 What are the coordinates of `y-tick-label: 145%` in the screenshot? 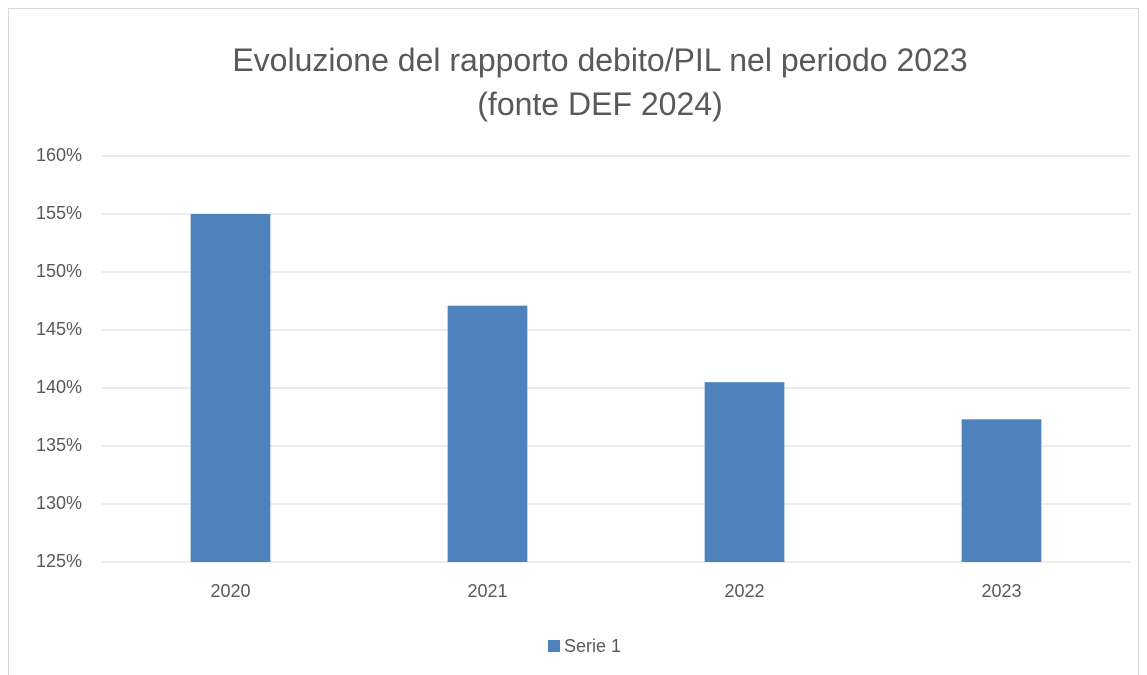 It's located at (59, 329).